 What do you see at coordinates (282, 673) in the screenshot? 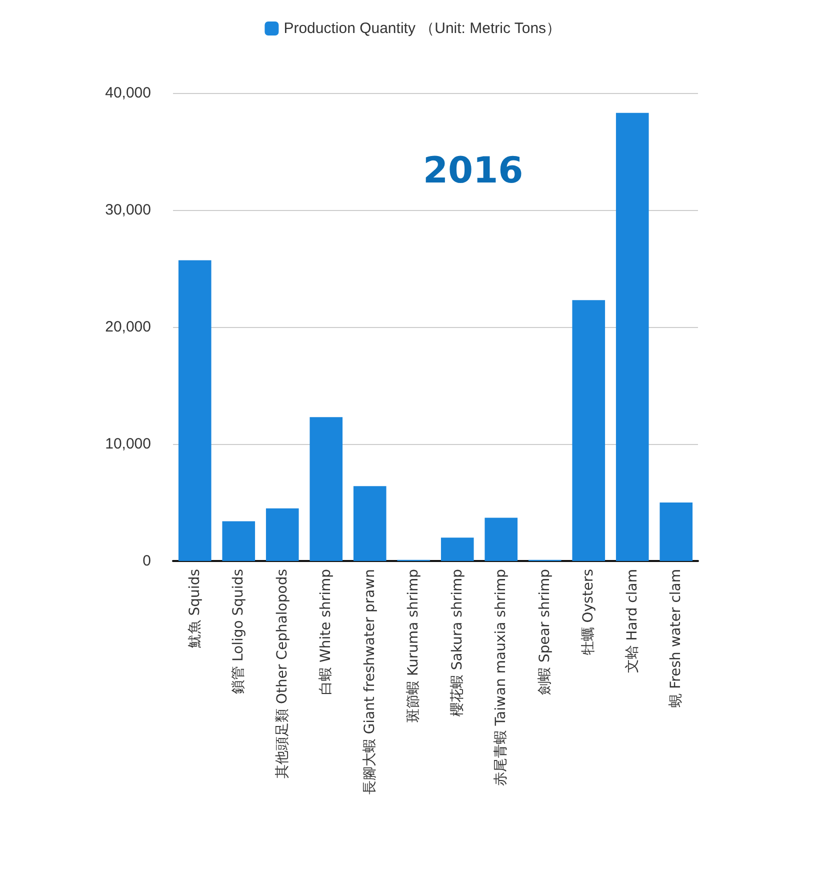
I see `x-tick-label: 其他頭足類 Other Cephalopods` at bounding box center [282, 673].